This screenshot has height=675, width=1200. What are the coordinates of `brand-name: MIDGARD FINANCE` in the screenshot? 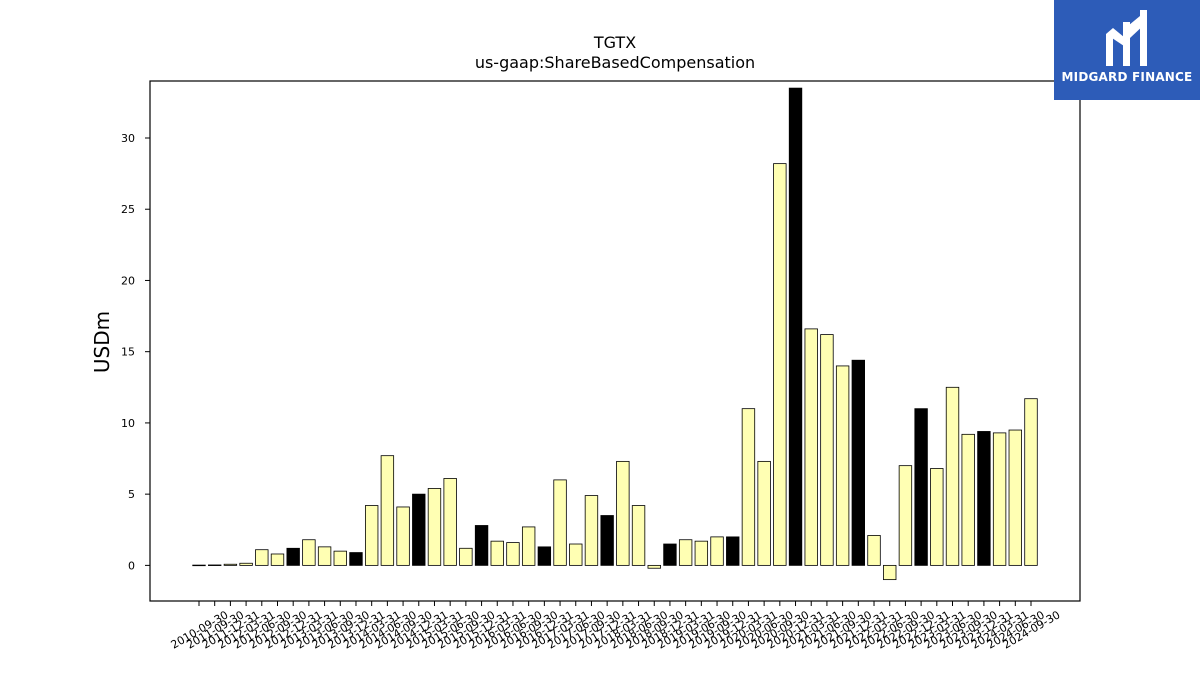 It's located at (1127, 77).